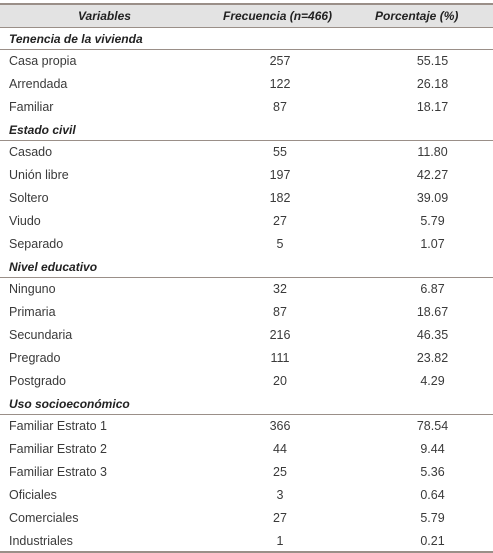 The image size is (493, 553). I want to click on section-title: Uso socioeconómico, so click(69, 404).